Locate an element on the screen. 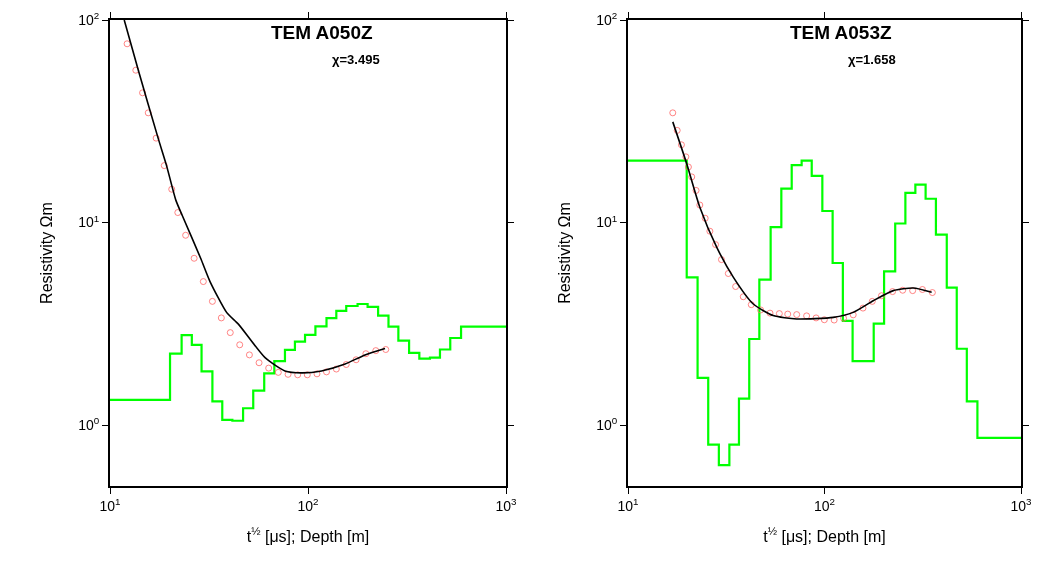  text: χ=1.658 is located at coordinates (872, 59).